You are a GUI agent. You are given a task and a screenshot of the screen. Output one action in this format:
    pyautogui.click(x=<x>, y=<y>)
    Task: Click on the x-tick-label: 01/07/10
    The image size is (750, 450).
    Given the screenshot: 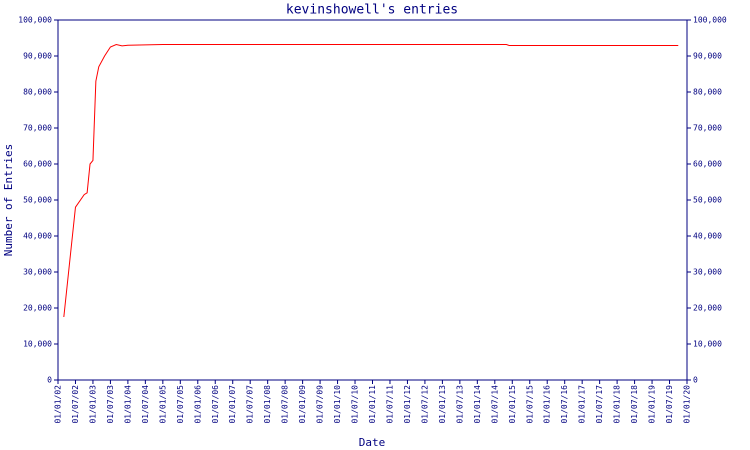 What is the action you would take?
    pyautogui.click(x=355, y=404)
    